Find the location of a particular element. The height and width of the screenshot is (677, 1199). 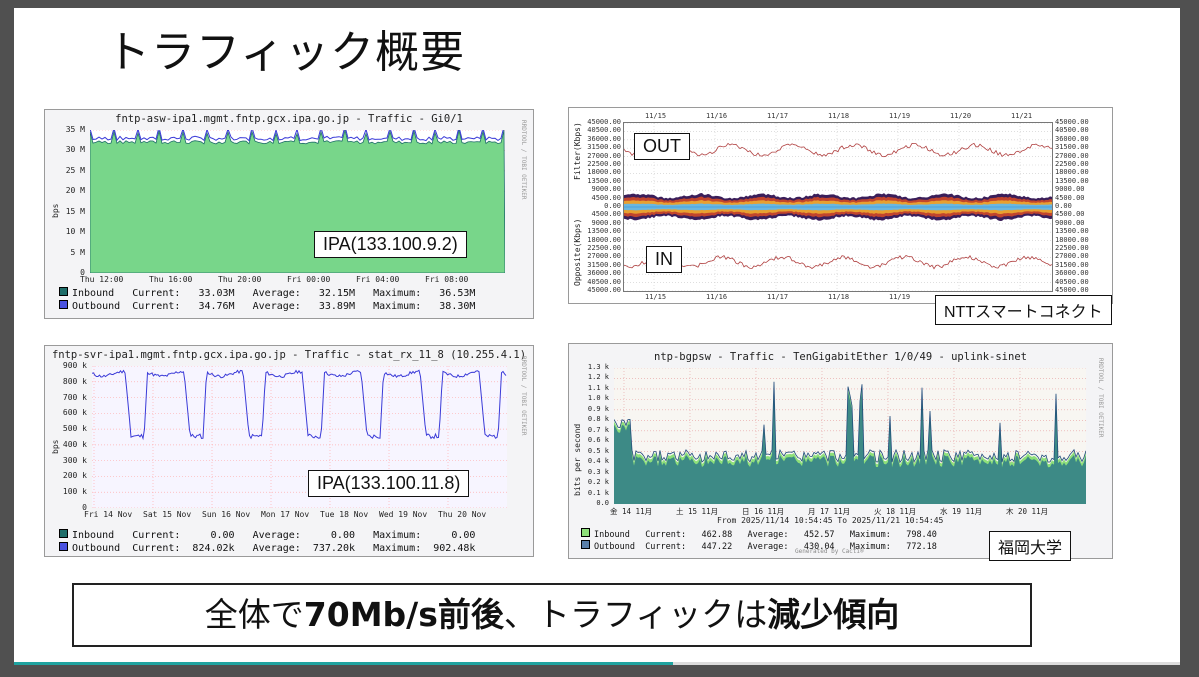

y-tick-label: 35 M is located at coordinates (75, 129).